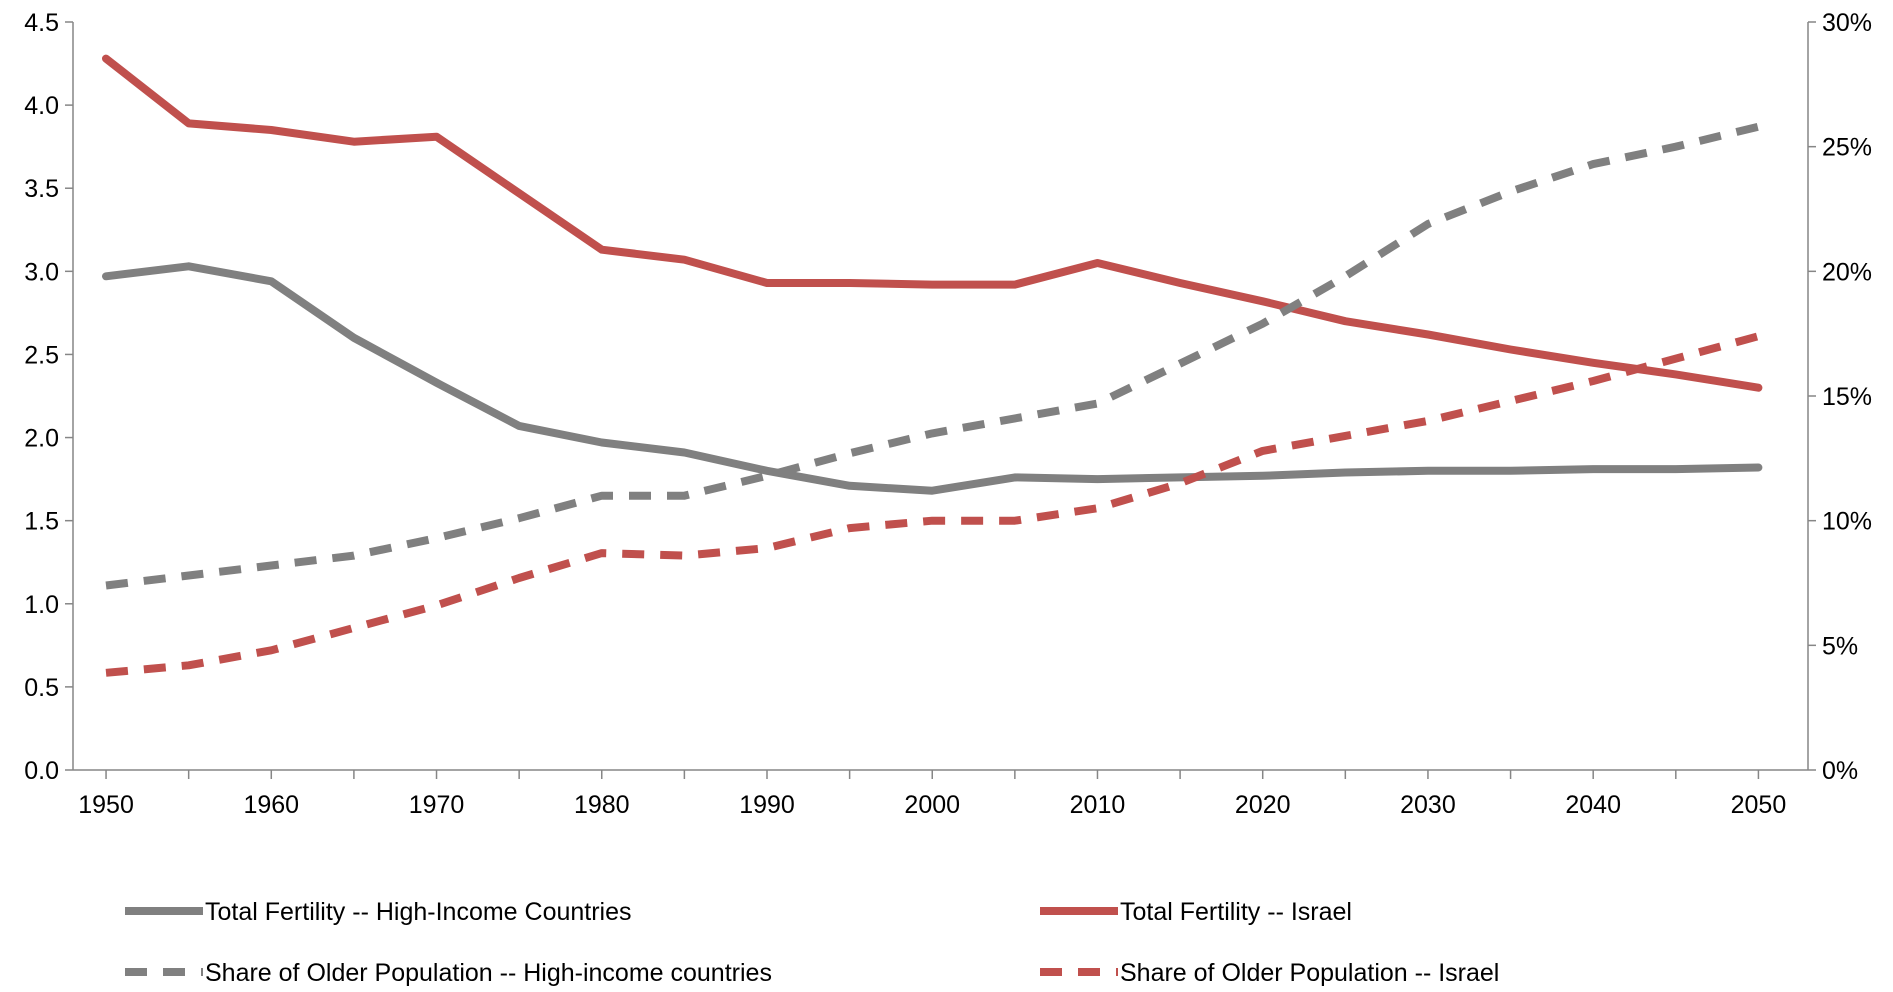 The image size is (1893, 992). What do you see at coordinates (41, 272) in the screenshot?
I see `y-tick-label: 3.0` at bounding box center [41, 272].